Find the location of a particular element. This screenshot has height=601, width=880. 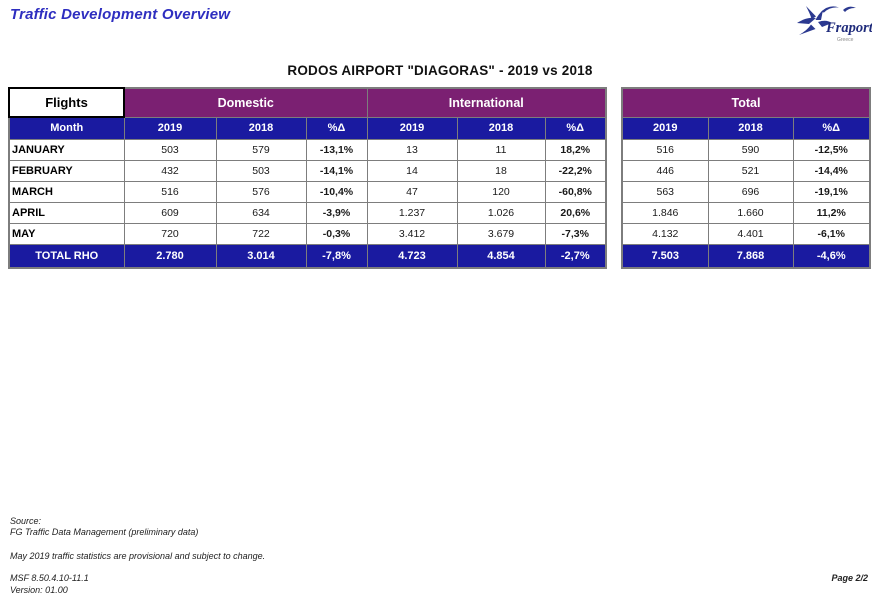

domestic-2019-value: 609 is located at coordinates (170, 212).